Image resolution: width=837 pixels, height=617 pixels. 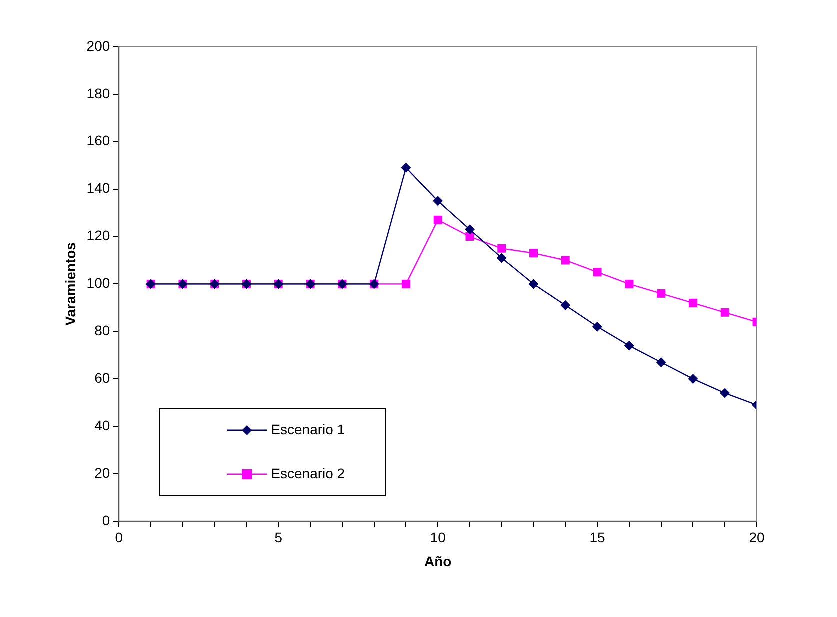 What do you see at coordinates (757, 538) in the screenshot?
I see `x-tick-label: 20` at bounding box center [757, 538].